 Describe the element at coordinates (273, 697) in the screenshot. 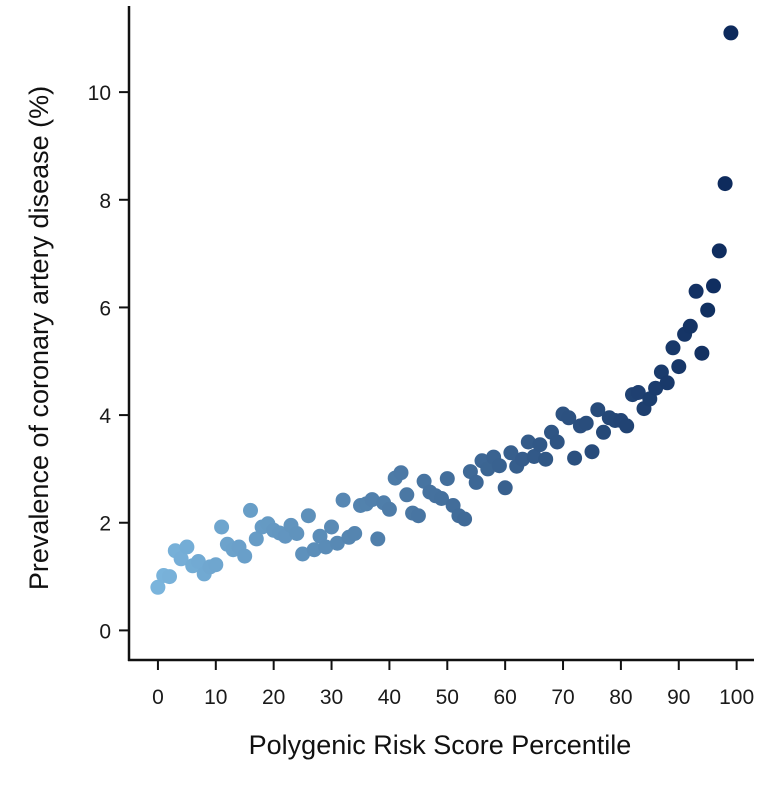

I see `x-tick-label: 20` at that location.